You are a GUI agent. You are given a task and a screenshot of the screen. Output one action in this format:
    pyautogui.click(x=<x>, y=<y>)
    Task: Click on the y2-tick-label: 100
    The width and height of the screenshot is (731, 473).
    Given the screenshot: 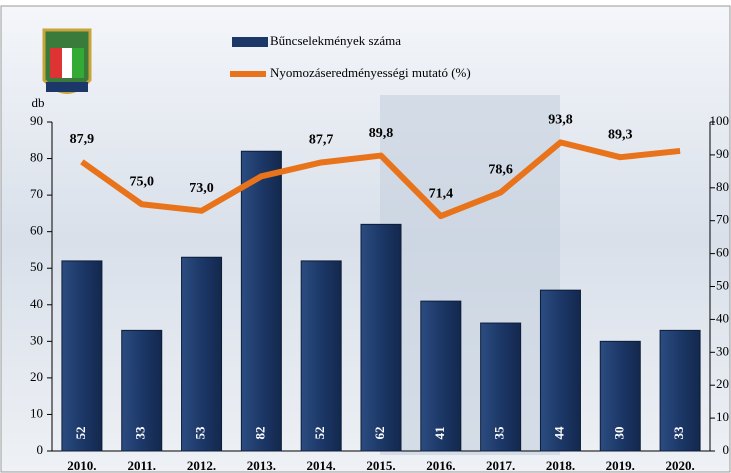 What is the action you would take?
    pyautogui.click(x=720, y=120)
    